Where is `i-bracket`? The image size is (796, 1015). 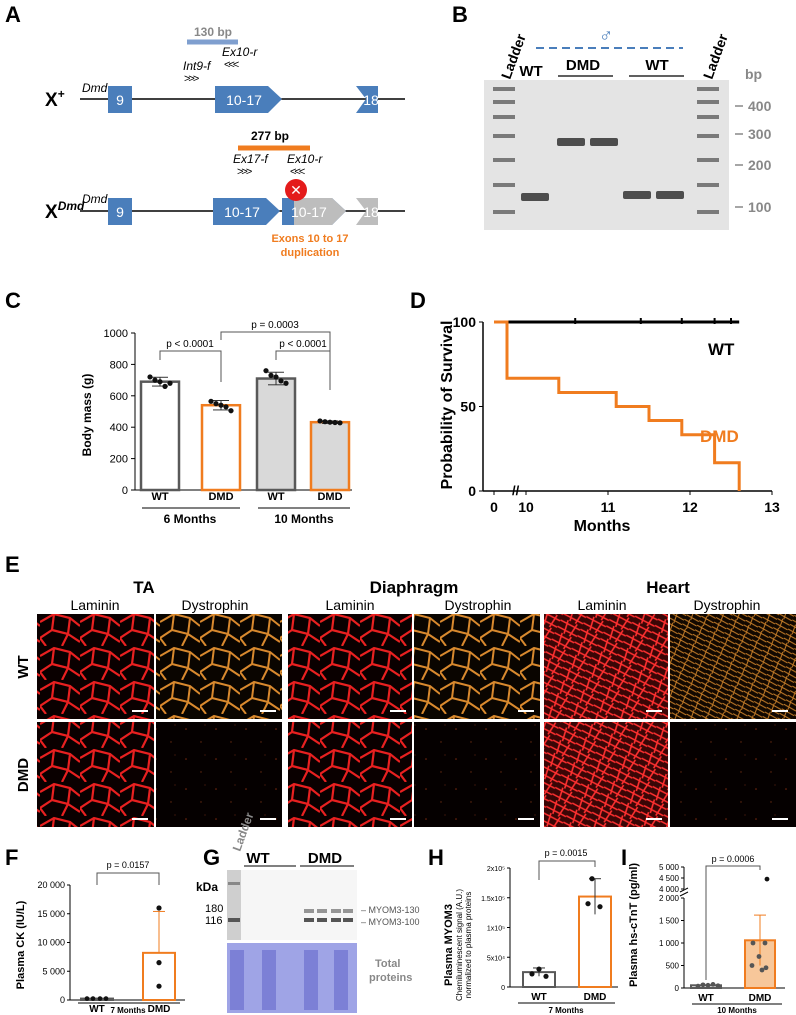 i-bracket is located at coordinates (733, 922).